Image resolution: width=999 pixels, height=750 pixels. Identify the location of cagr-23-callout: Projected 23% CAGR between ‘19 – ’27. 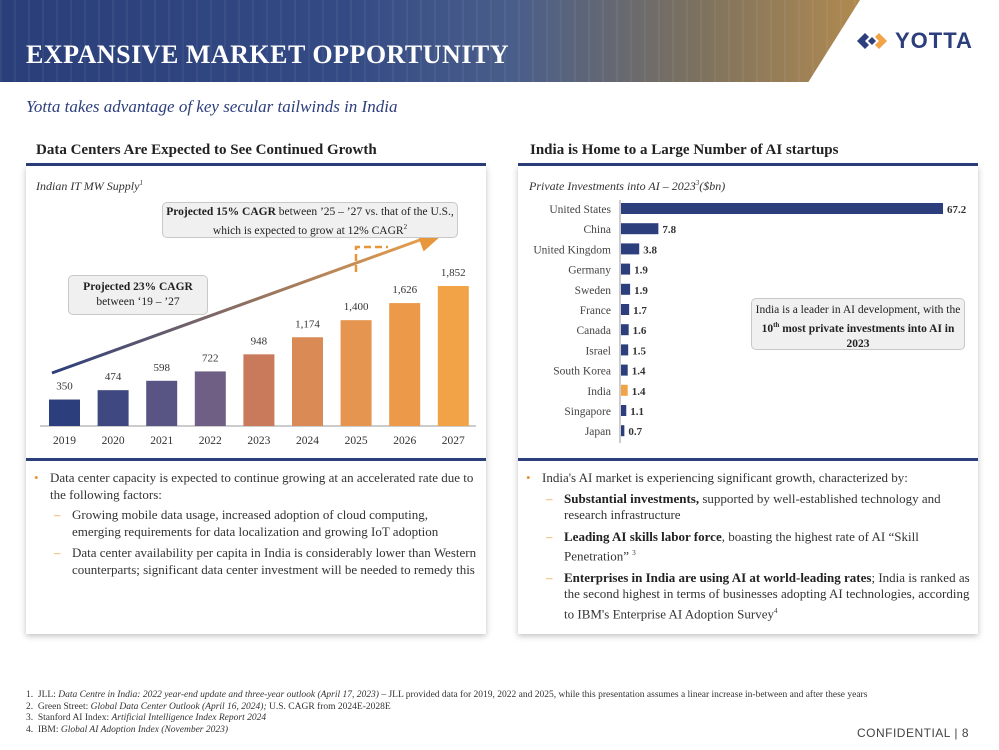
(138, 295).